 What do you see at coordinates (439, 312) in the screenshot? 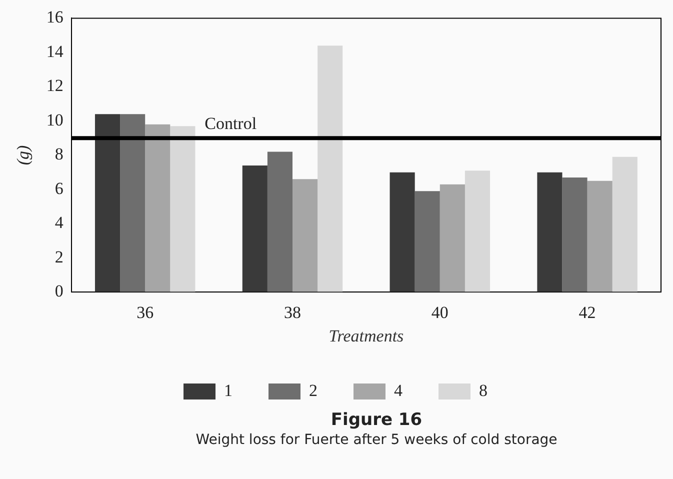
I see `x-tick-label: 40` at bounding box center [439, 312].